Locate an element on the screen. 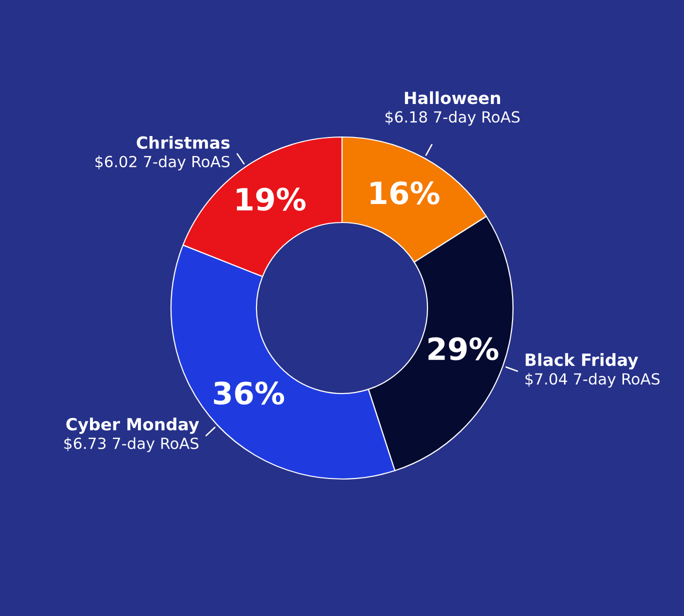  text: $7.04 7-day RoAS is located at coordinates (592, 380).